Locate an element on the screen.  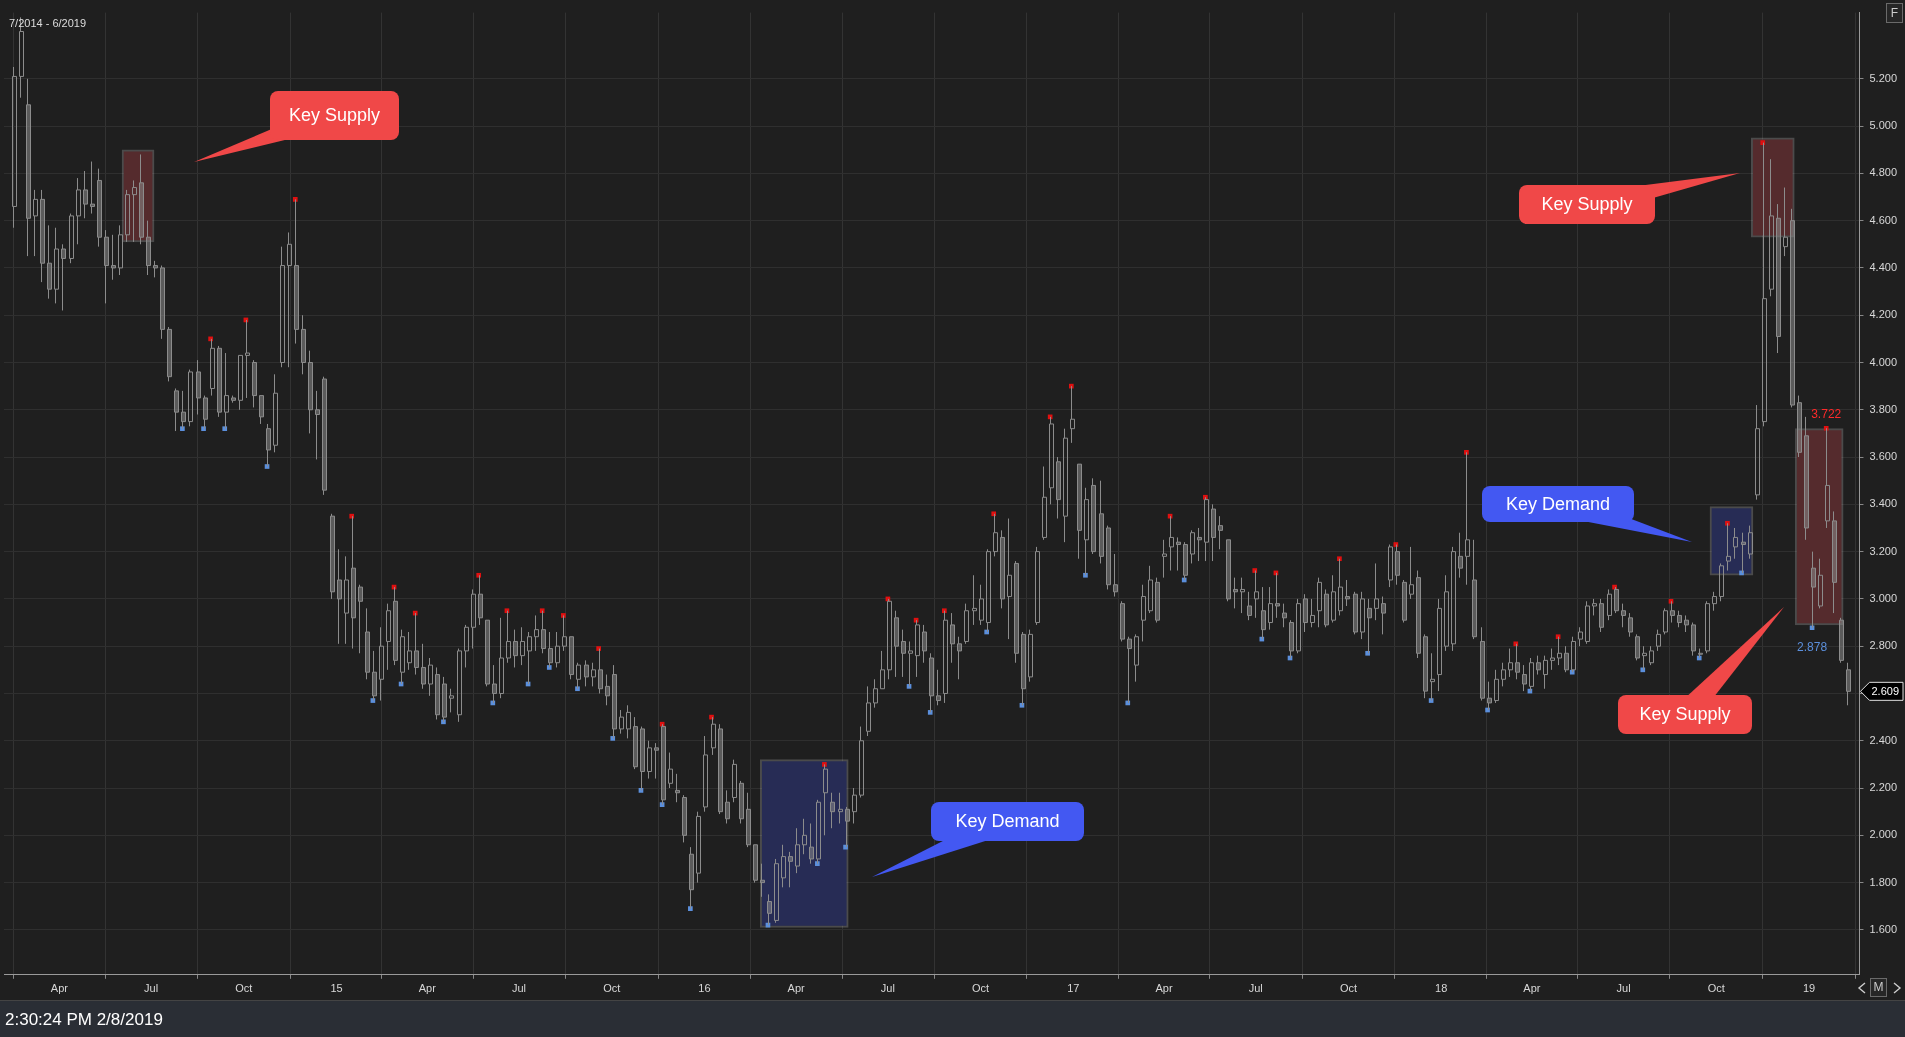
y-tick-label: 4.200 is located at coordinates (1883, 314).